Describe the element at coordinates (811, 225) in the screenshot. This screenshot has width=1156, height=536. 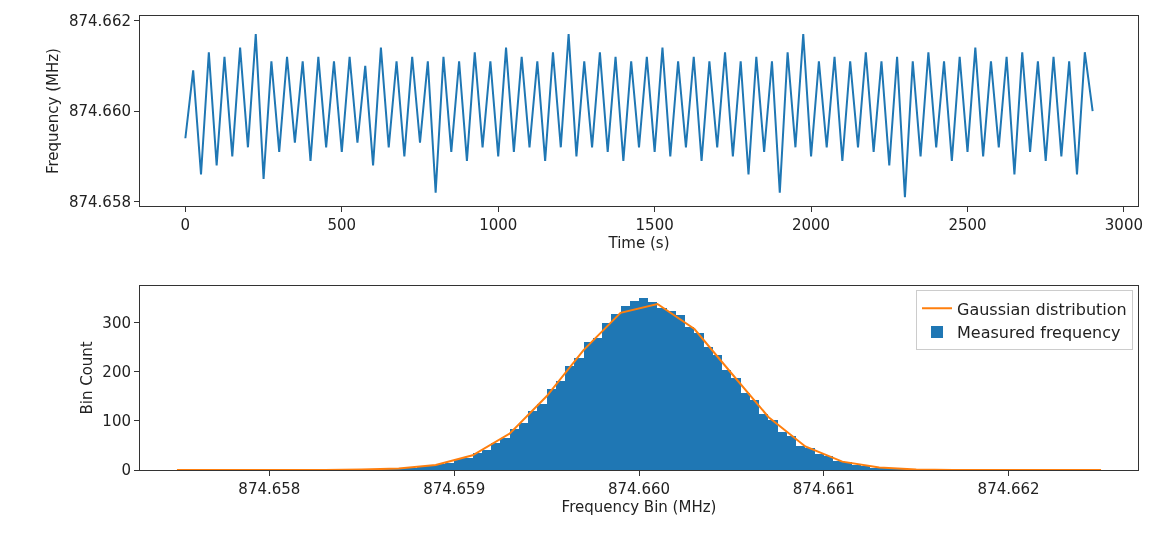
I see `x-tick-label: 2000` at that location.